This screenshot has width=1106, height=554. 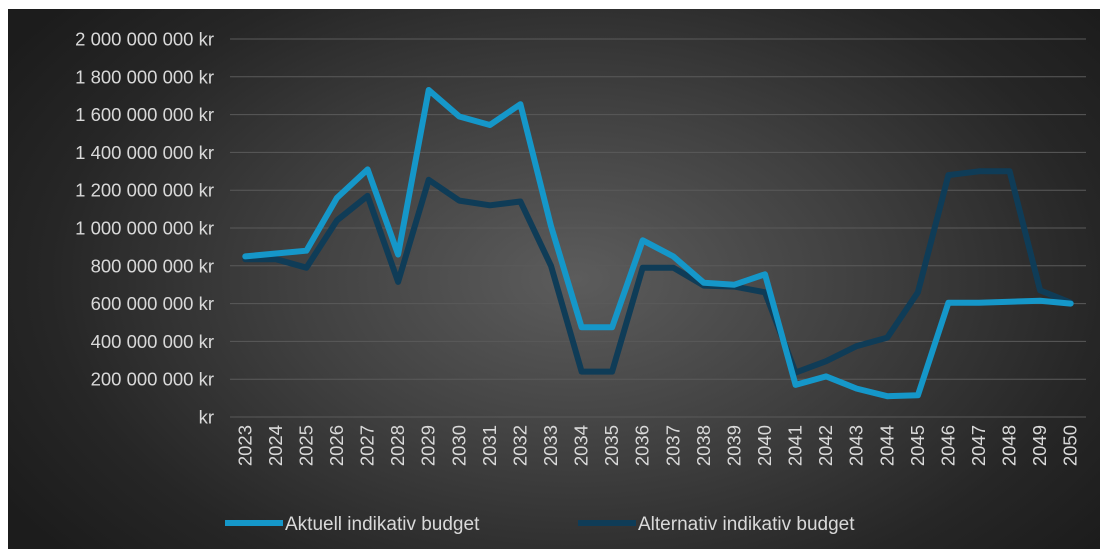 I want to click on x-tick-label: 2025, so click(x=305, y=445).